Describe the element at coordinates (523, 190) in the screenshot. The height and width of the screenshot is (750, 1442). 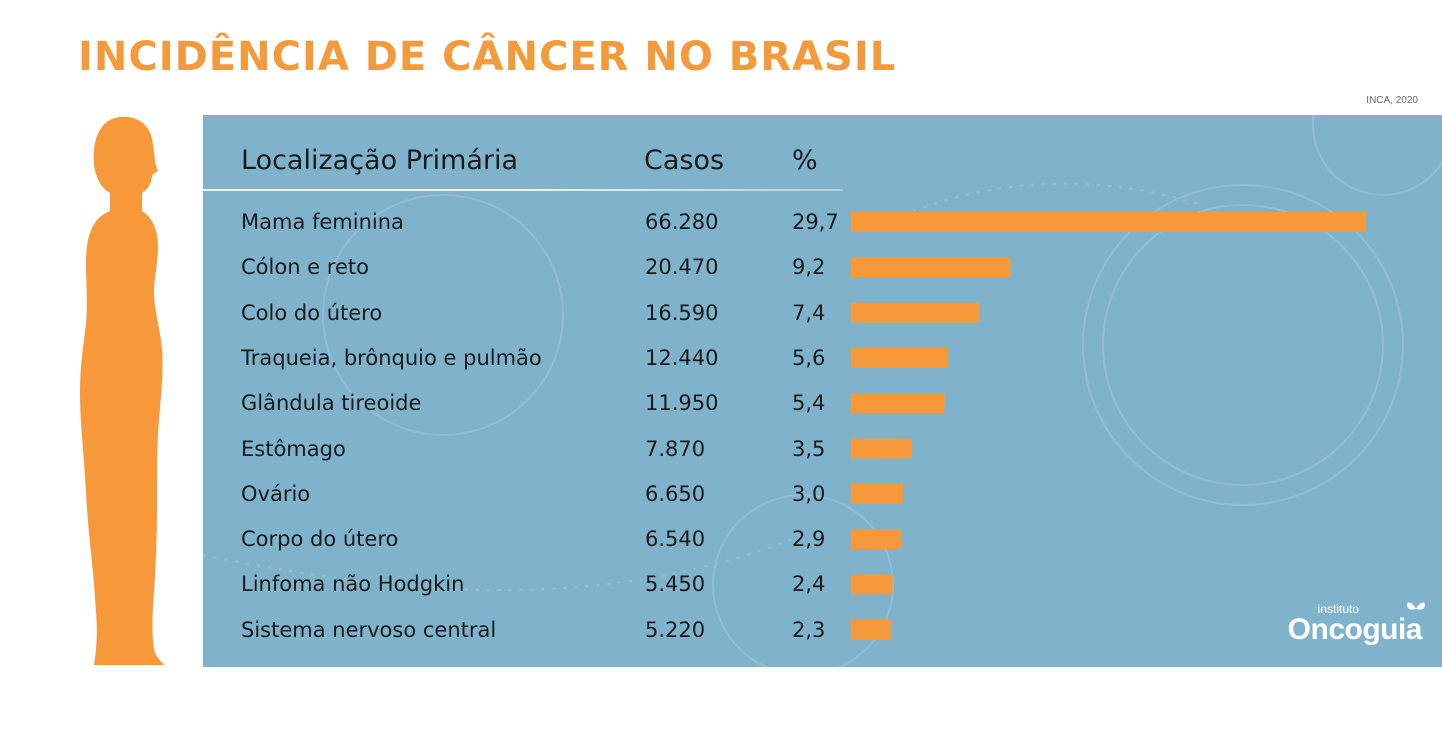
I see `header-divider` at that location.